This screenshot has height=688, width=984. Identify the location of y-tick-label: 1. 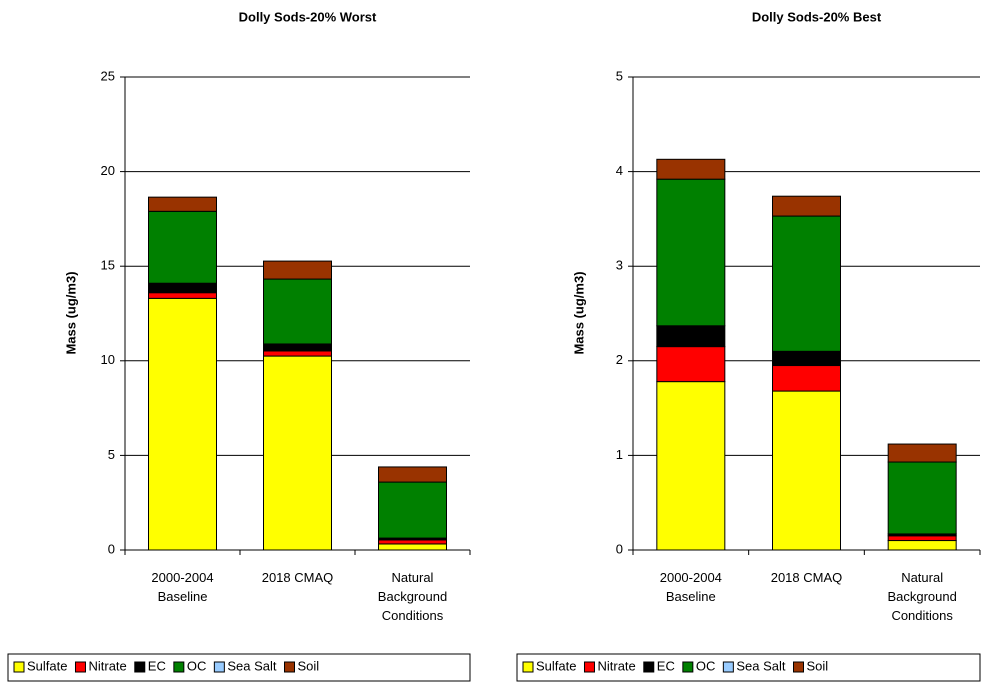
(619, 454).